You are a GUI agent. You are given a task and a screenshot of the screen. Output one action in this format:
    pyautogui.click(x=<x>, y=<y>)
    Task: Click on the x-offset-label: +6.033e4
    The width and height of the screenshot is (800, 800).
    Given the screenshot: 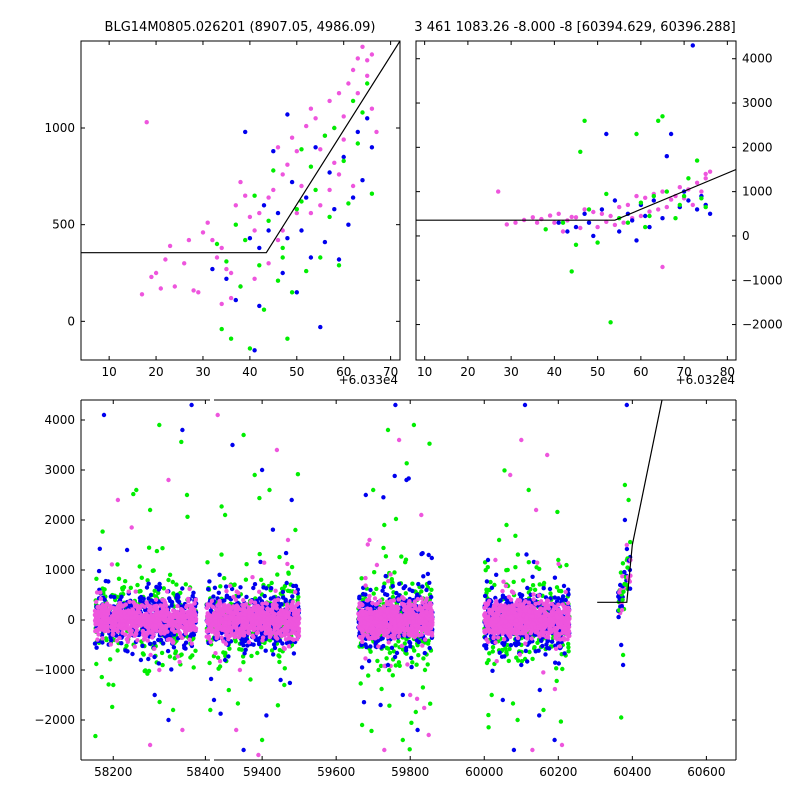 What is the action you would take?
    pyautogui.click(x=368, y=380)
    